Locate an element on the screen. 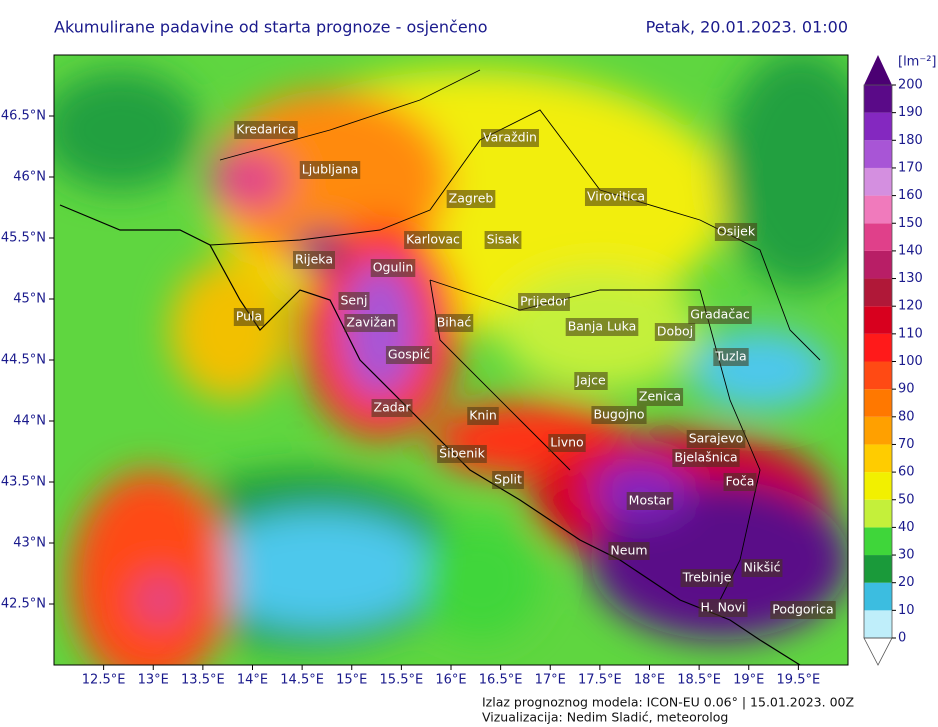 Image resolution: width=938 pixels, height=727 pixels. city-label: Sarajevo is located at coordinates (716, 439).